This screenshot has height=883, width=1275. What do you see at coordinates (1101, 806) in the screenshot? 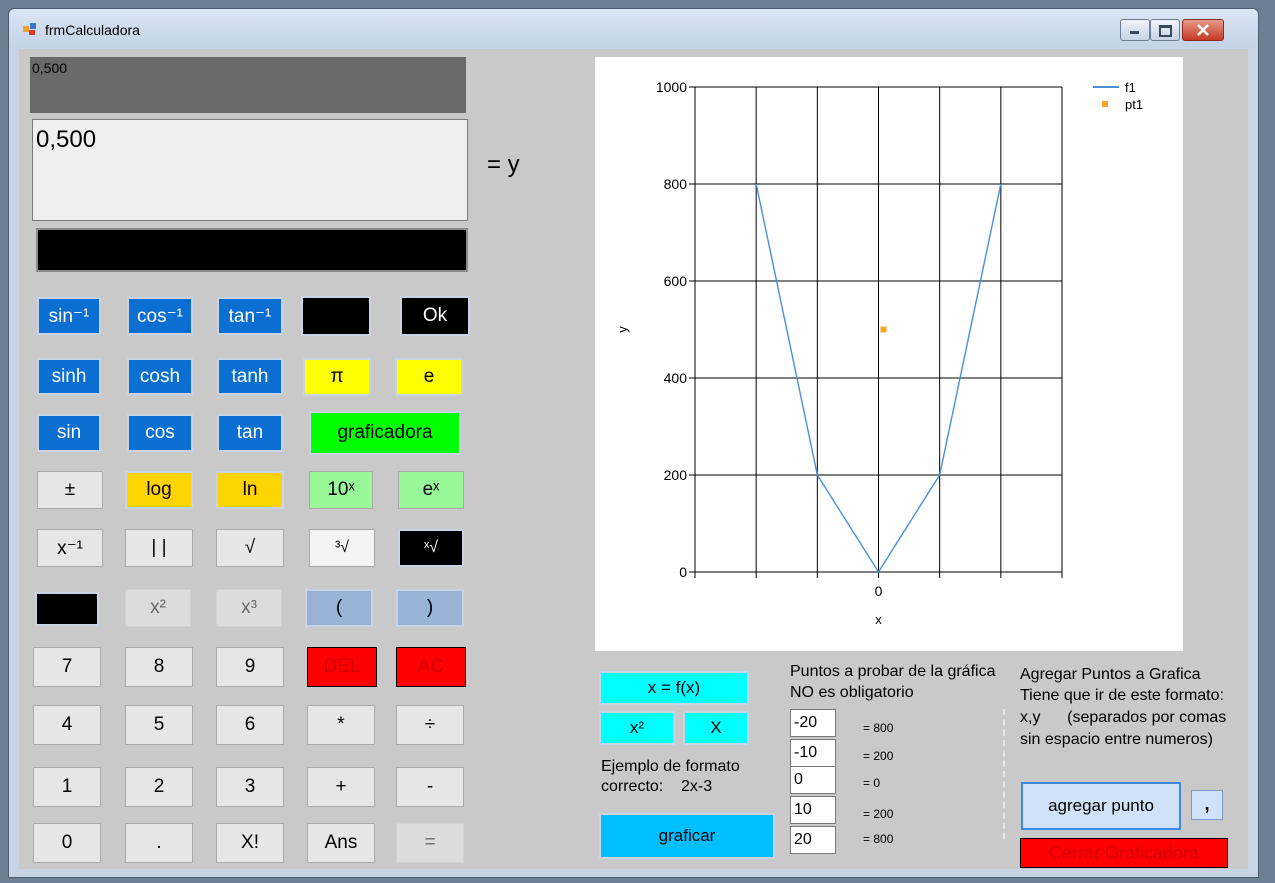
I see `agregar-punto-button: agregar punto` at bounding box center [1101, 806].